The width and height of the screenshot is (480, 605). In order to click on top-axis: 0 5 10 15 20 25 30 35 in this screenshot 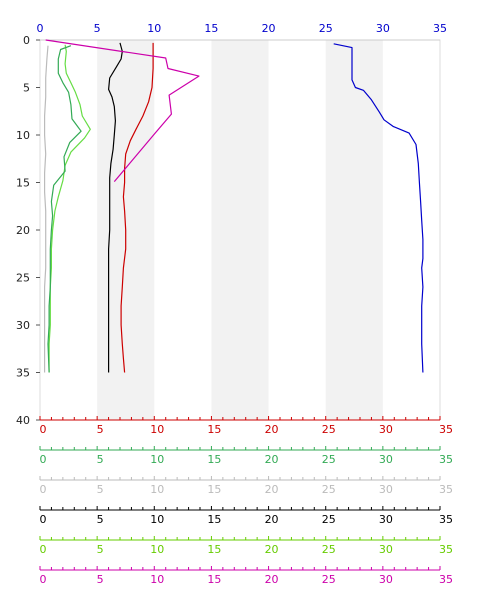, I will do `click(242, 31)`.